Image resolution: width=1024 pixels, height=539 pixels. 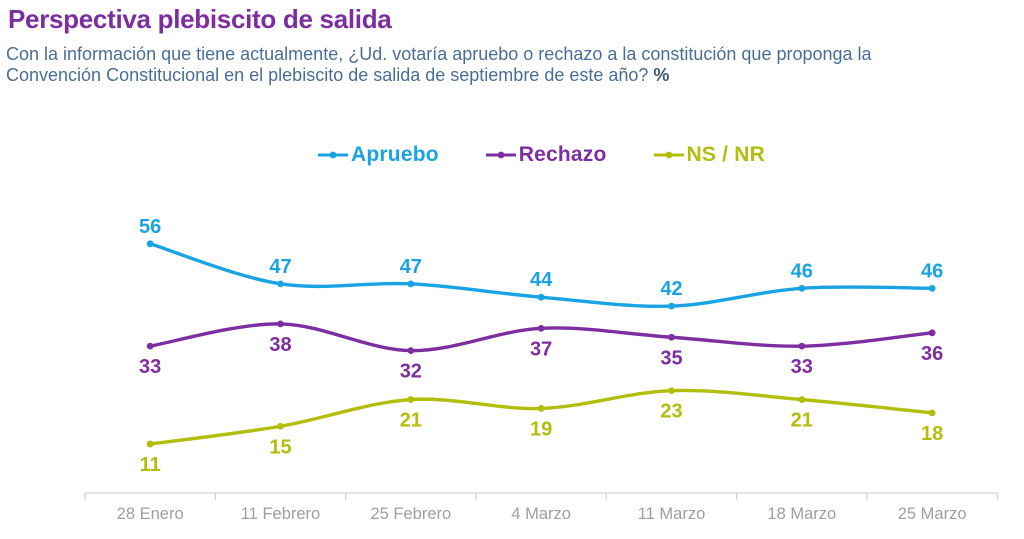 I want to click on series-rechazo-label-3: 37, so click(x=541, y=349).